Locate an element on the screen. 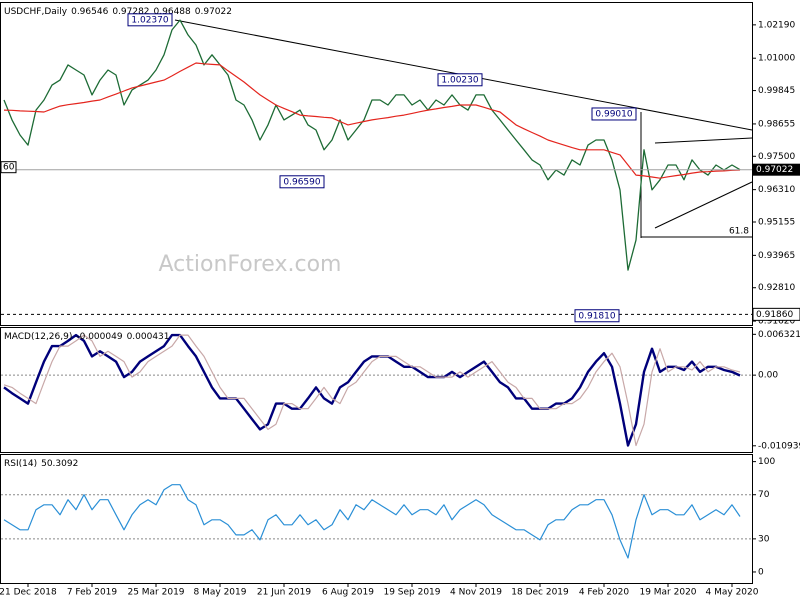 This screenshot has width=800, height=600. y-tick-label: 0.96310 is located at coordinates (776, 190).